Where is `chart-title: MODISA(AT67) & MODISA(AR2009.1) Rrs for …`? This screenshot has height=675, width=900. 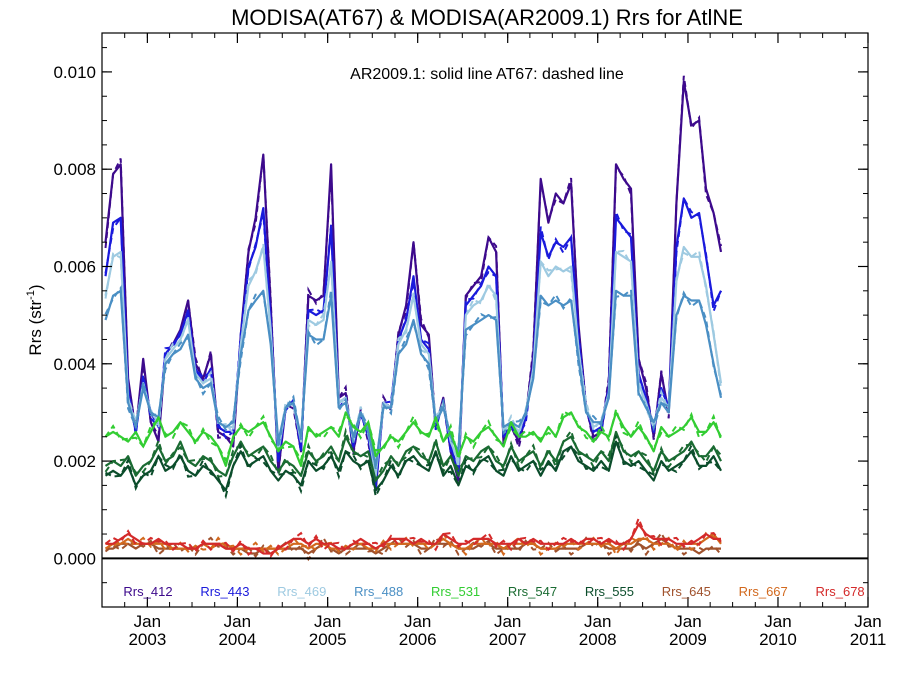
chart-title: MODISA(AT67) & MODISA(AR2009.1) Rrs for … is located at coordinates (487, 17).